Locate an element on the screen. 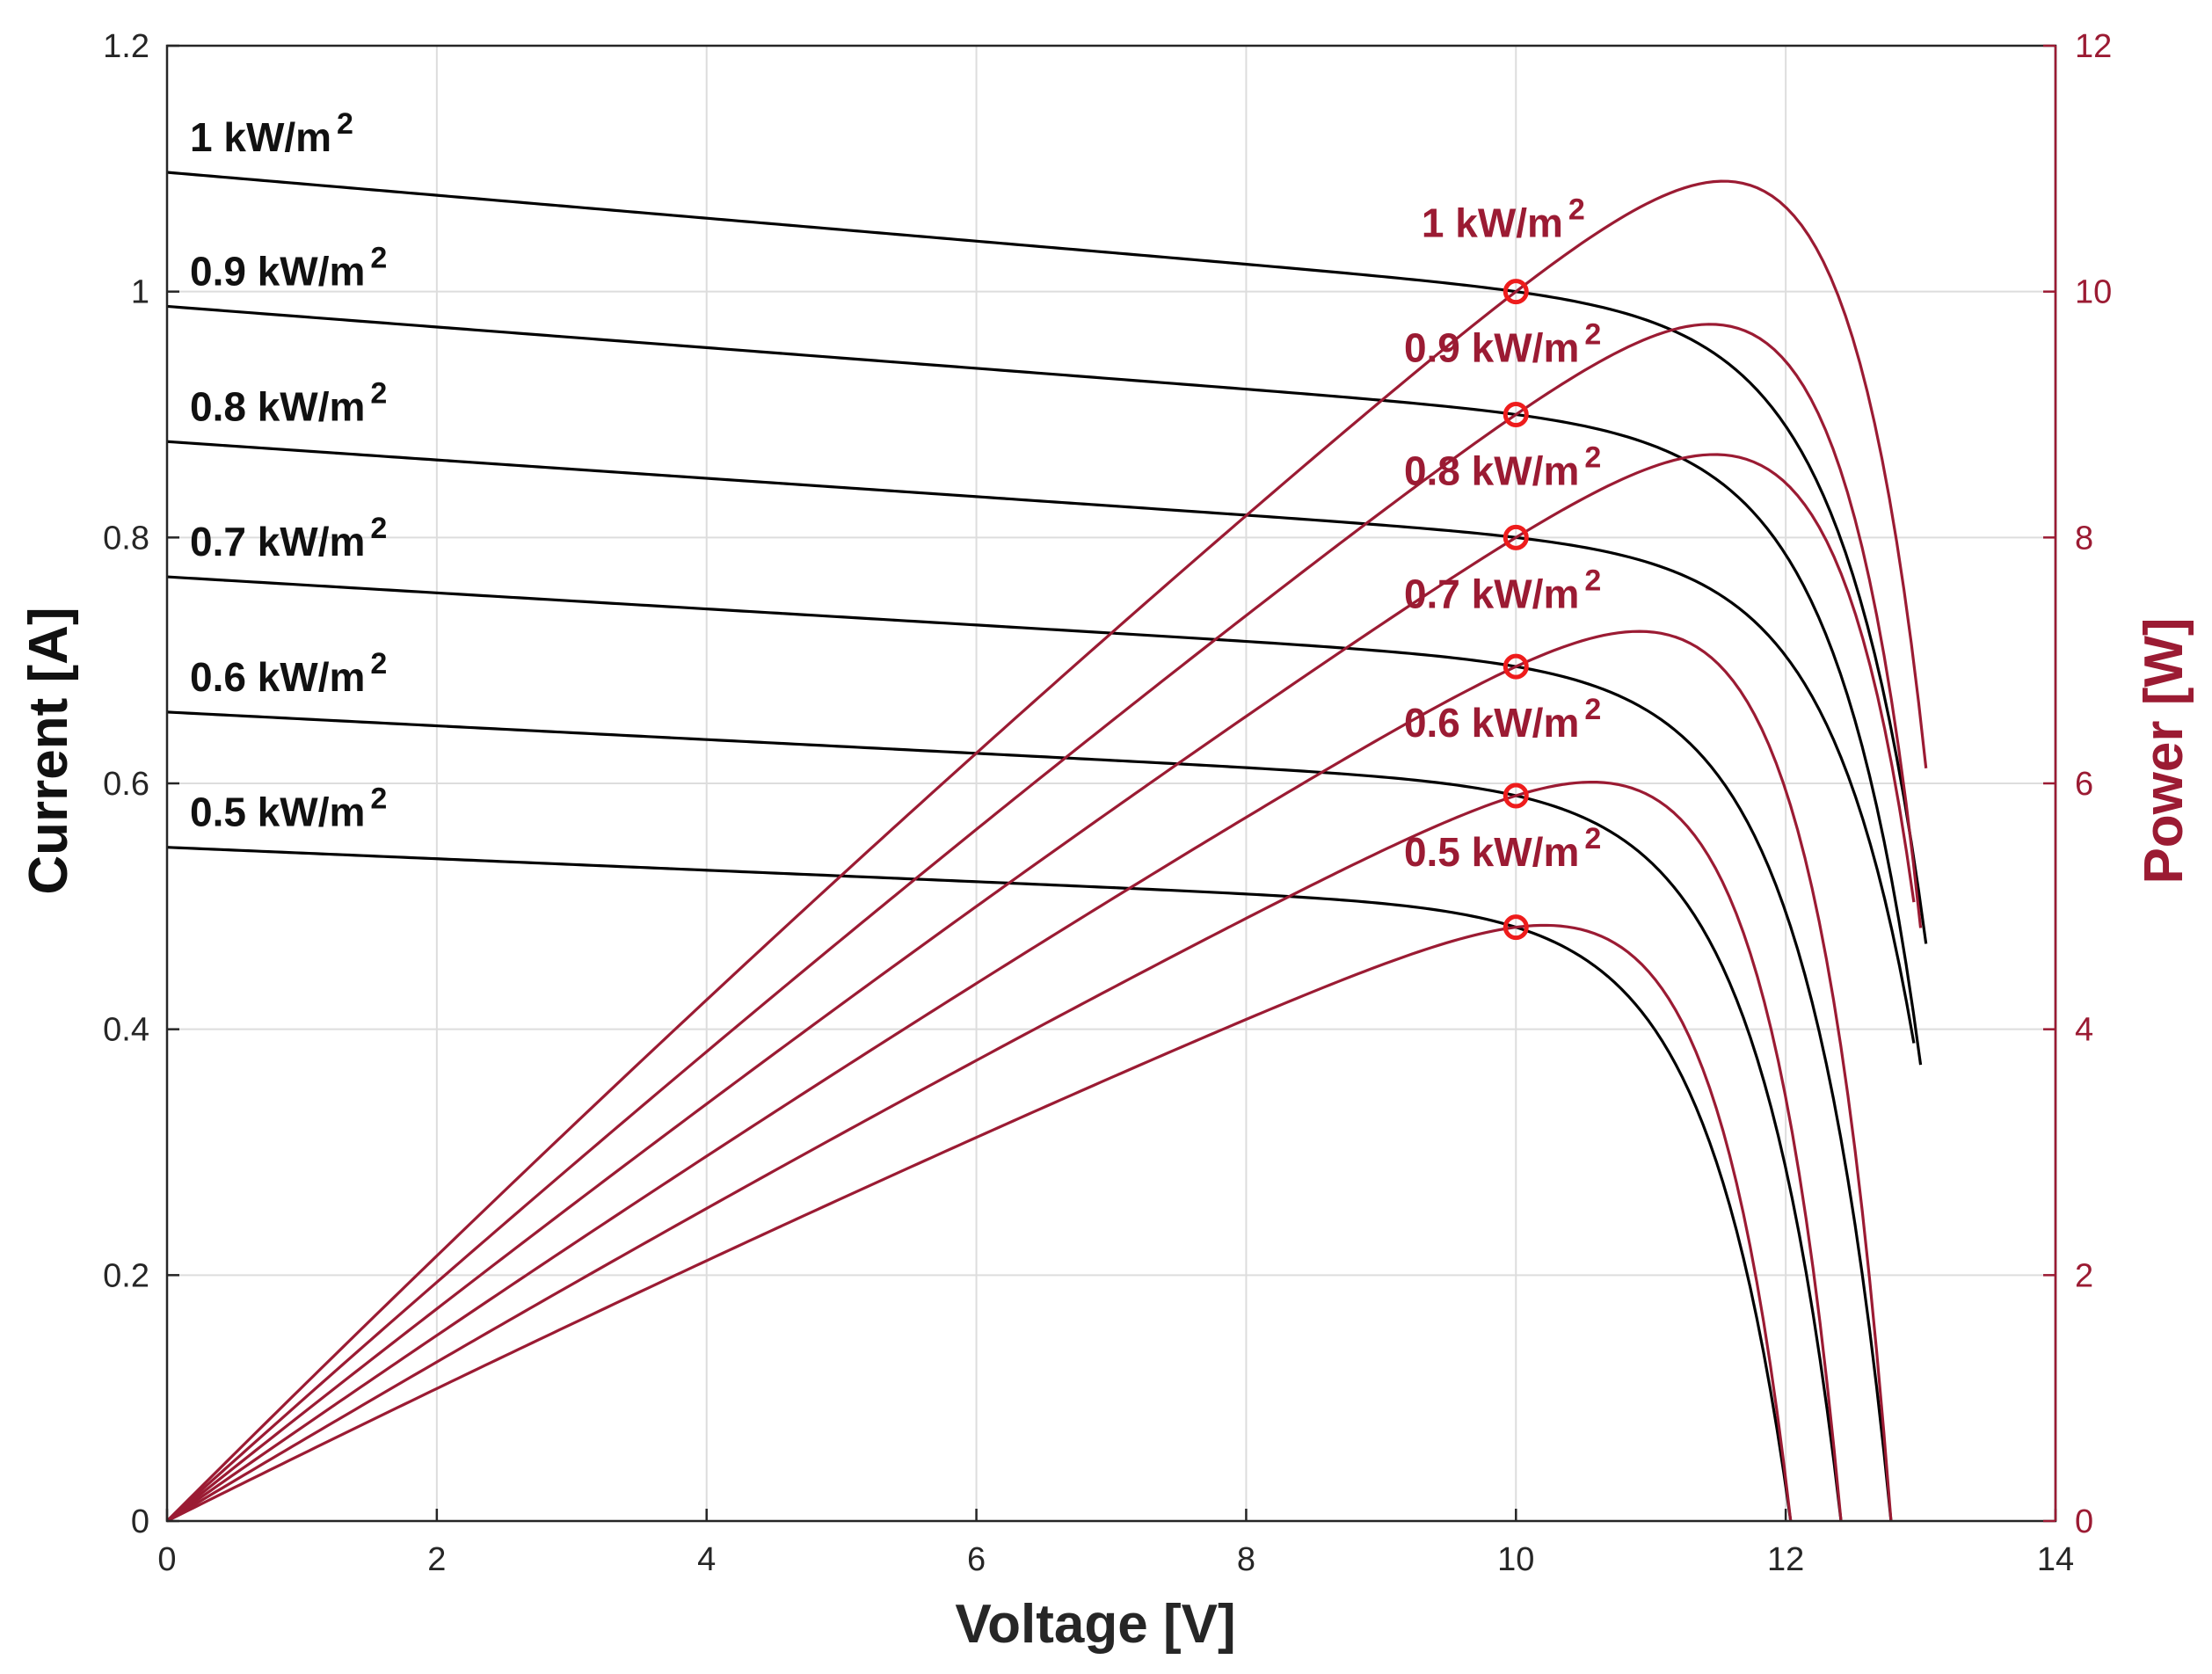 The height and width of the screenshot is (1674, 2212). current-curve-label: 0.9 kW/m 2 is located at coordinates (288, 267).